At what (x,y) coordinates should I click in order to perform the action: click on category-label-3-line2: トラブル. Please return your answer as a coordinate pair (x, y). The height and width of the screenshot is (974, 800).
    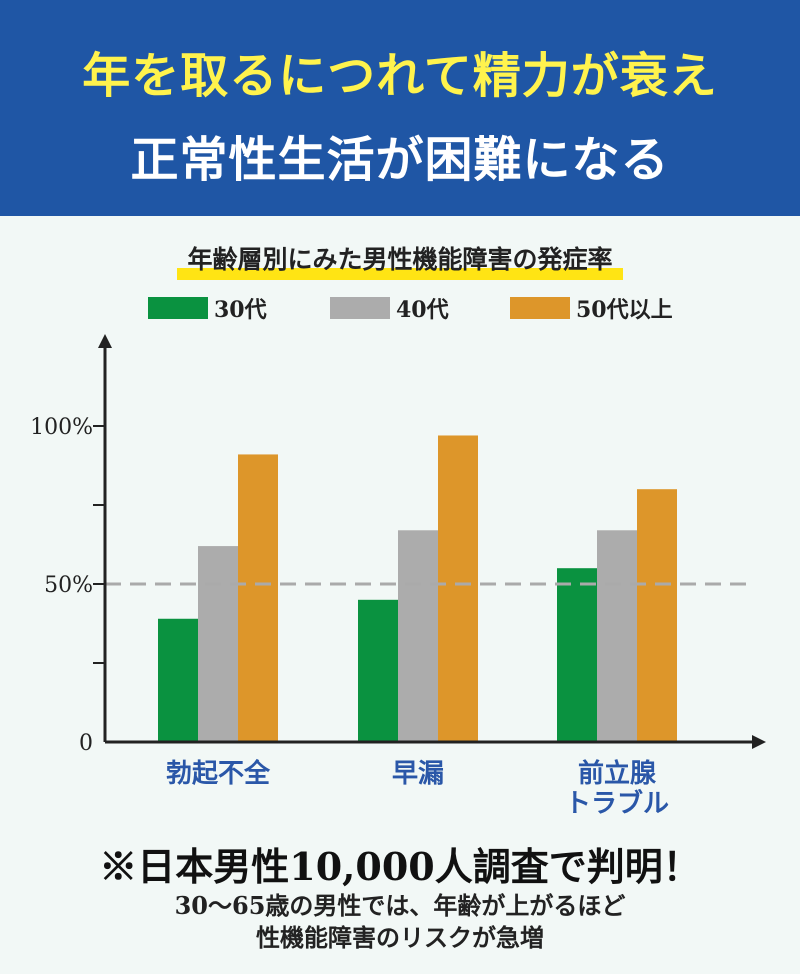
    Looking at the image, I should click on (617, 803).